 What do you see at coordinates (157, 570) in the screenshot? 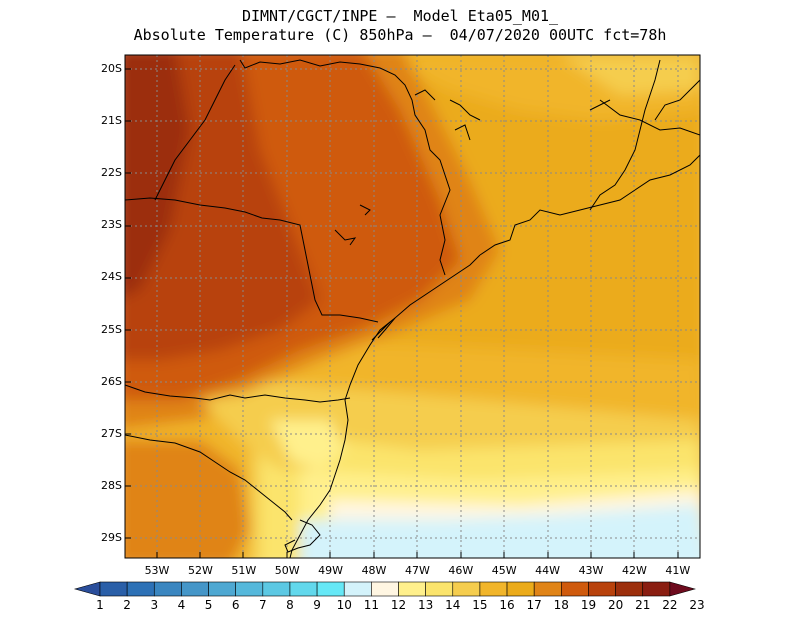
I see `longitude-label: 53W` at bounding box center [157, 570].